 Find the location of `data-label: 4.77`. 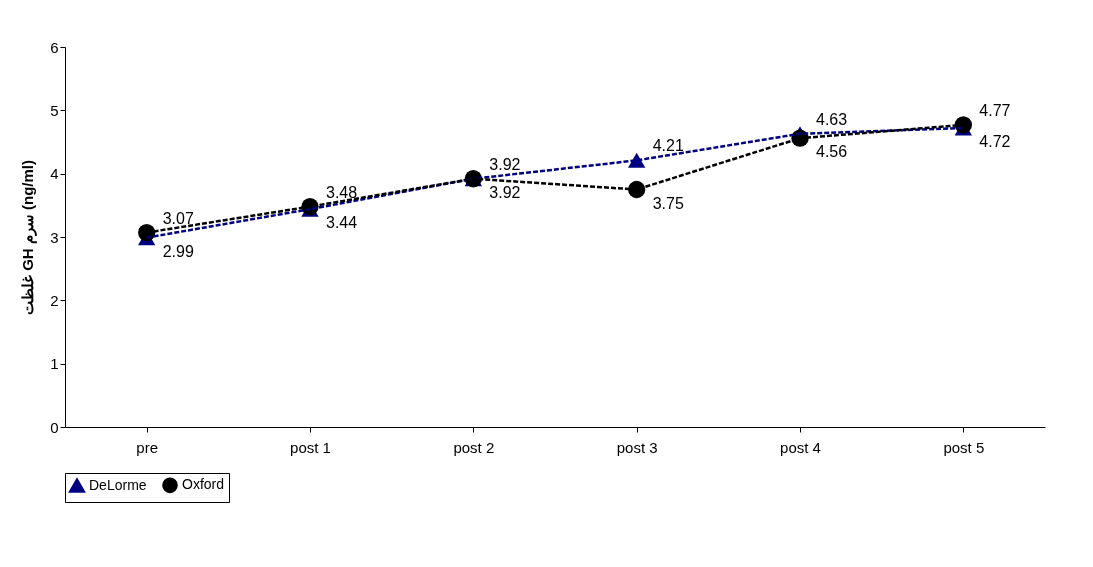

data-label: 4.77 is located at coordinates (995, 110).